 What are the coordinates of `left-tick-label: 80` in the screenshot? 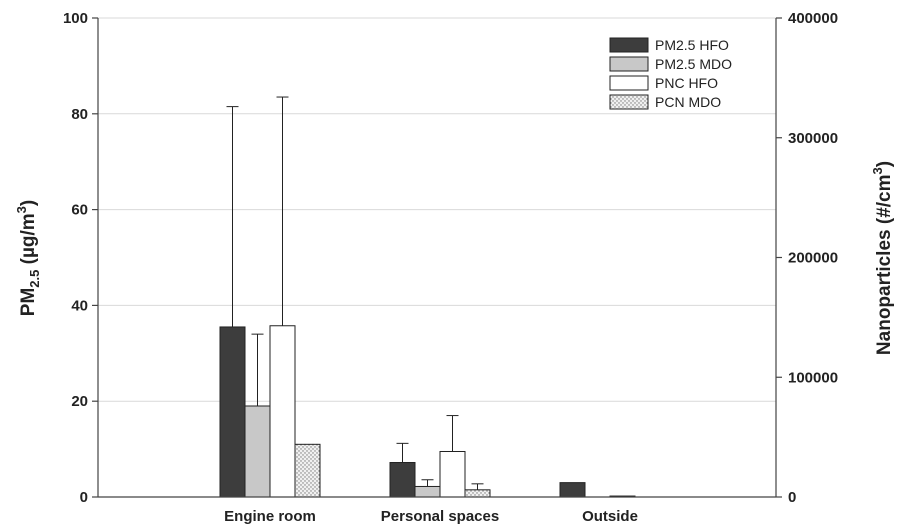 It's located at (79, 114).